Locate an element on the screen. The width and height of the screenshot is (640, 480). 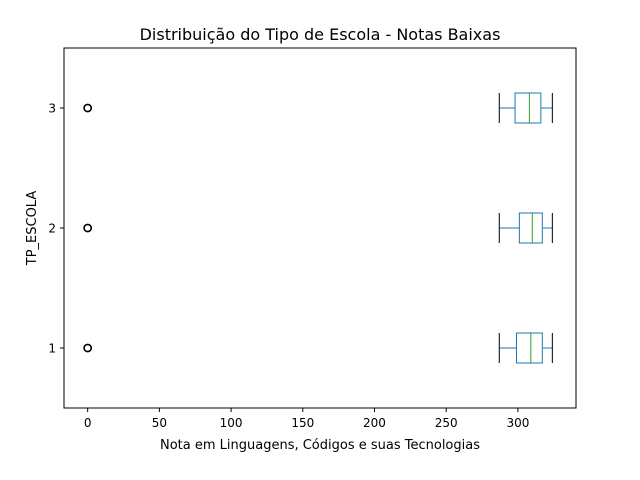
x-axis-ticks: 0 50 100 150 200 250 300 is located at coordinates (306, 419).